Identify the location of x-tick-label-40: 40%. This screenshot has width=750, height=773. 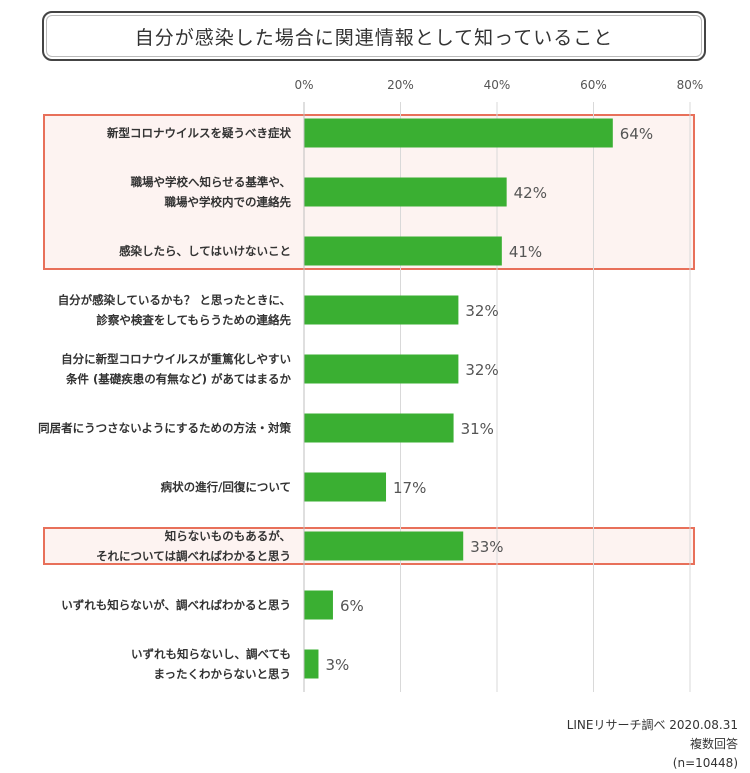
(497, 85).